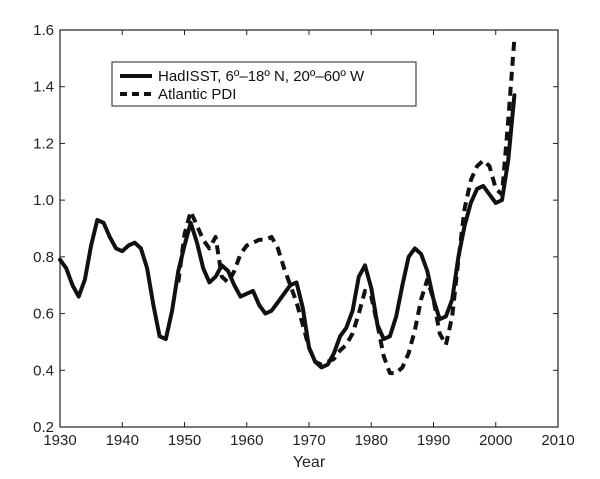 Image resolution: width=600 pixels, height=479 pixels. Describe the element at coordinates (43, 314) in the screenshot. I see `y-tick-label: 0.6` at that location.